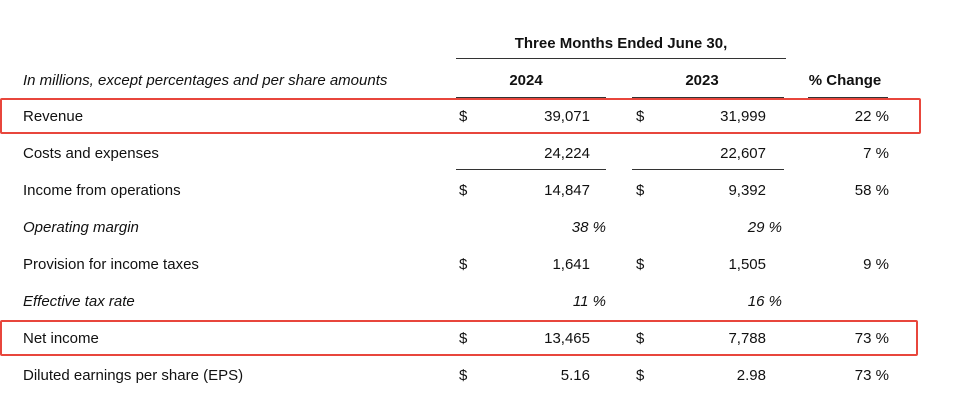  Describe the element at coordinates (526, 80) in the screenshot. I see `column-header-2024: 2024` at that location.